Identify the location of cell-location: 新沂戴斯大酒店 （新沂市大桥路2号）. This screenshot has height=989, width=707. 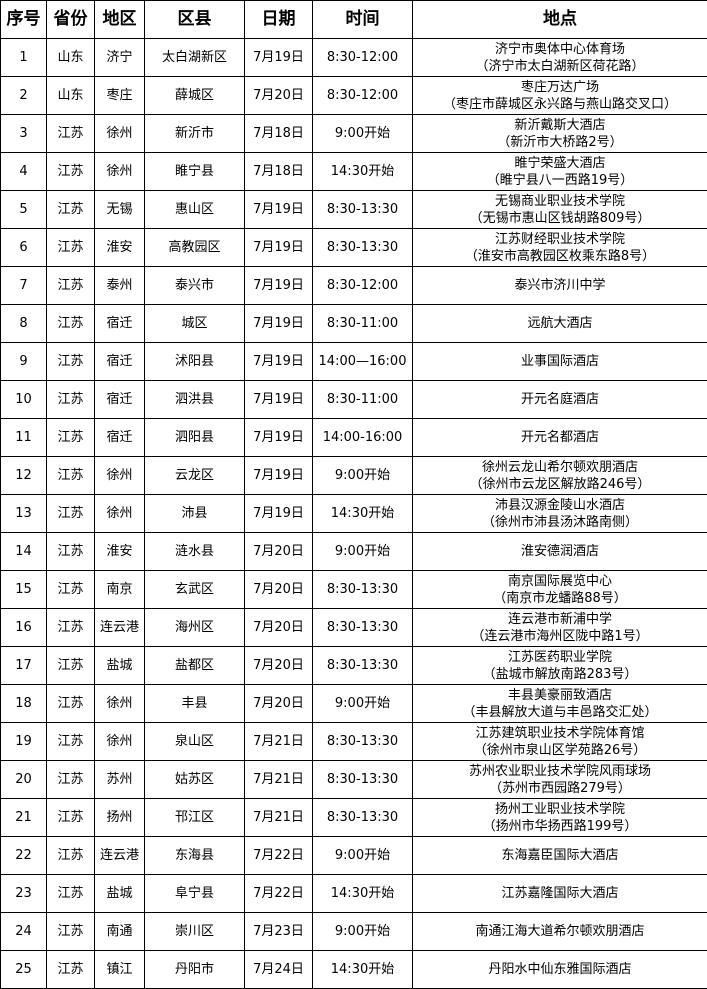
(559, 133).